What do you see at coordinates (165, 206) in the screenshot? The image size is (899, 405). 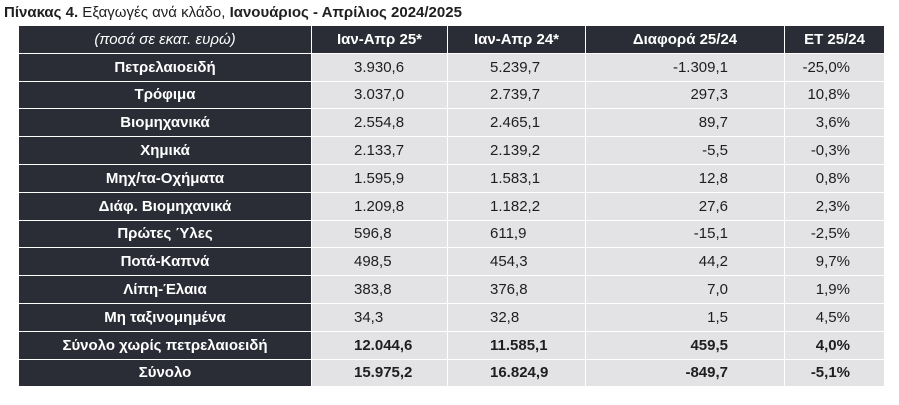 I see `sector-label: Διάφ. Βιομηχανικά` at bounding box center [165, 206].